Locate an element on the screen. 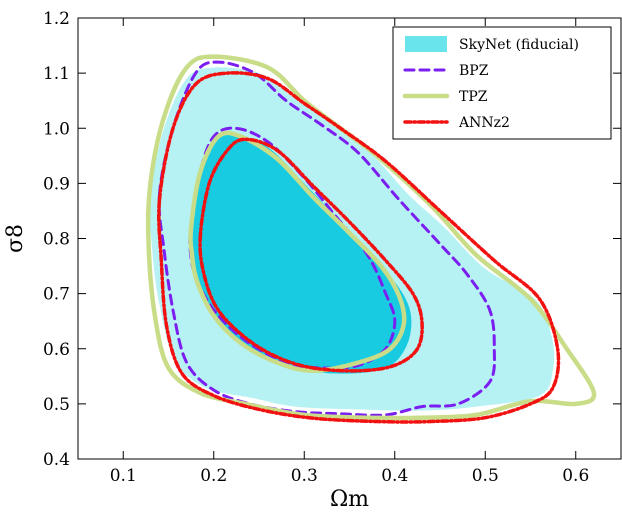 The image size is (622, 512). y-tick-label: 1.2 is located at coordinates (56, 19).